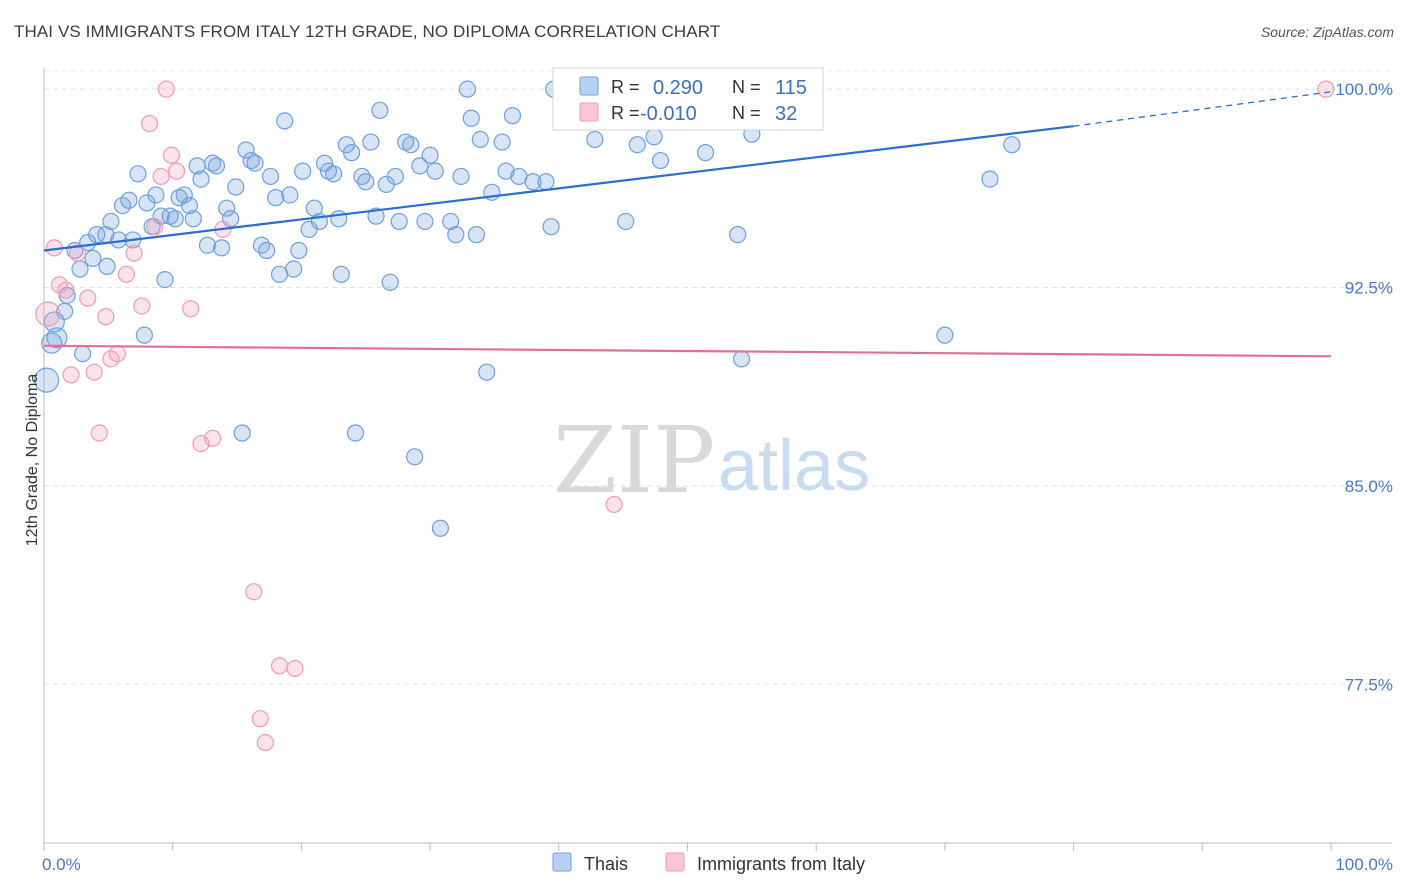  Describe the element at coordinates (1327, 32) in the screenshot. I see `chart-source: Source: ZipAtlas.com` at that location.